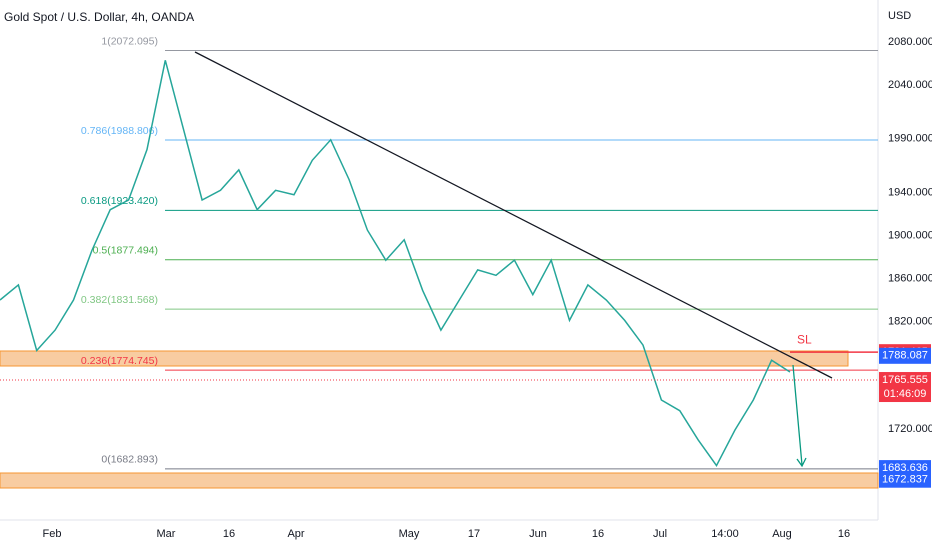 Image resolution: width=932 pixels, height=555 pixels. What do you see at coordinates (119, 361) in the screenshot?
I see `fib-label: 0.236(1774.745)` at bounding box center [119, 361].